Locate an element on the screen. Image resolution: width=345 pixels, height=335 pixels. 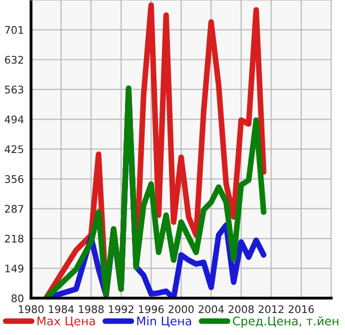
x-tick-label: 1992 is located at coordinates (121, 309).